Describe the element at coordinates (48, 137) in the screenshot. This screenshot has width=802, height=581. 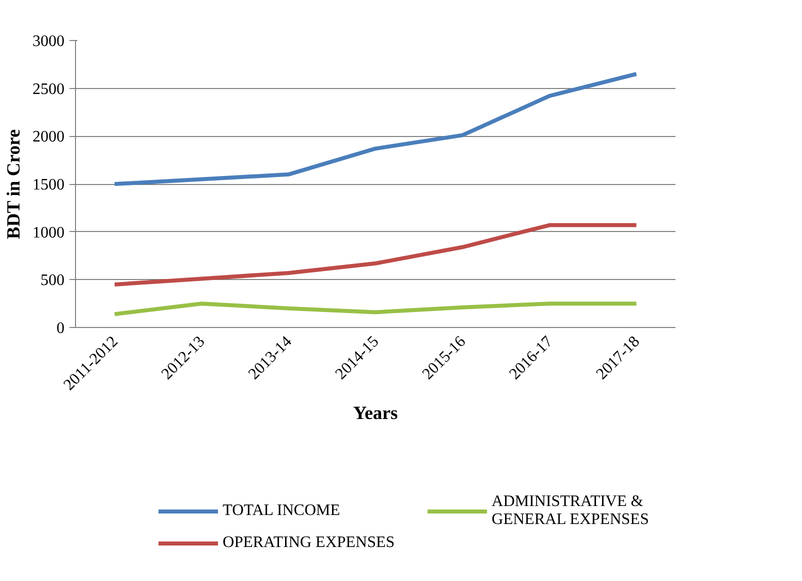
I see `y-tick-label: 2000` at that location.